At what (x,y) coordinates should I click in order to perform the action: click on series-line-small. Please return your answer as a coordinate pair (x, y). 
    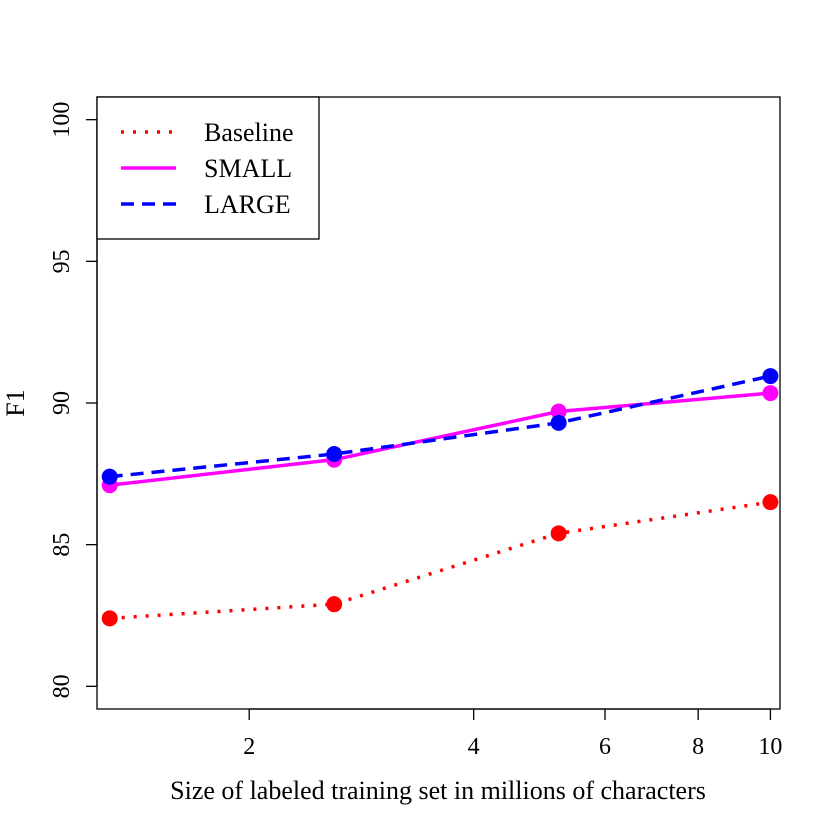
    Looking at the image, I should click on (440, 439).